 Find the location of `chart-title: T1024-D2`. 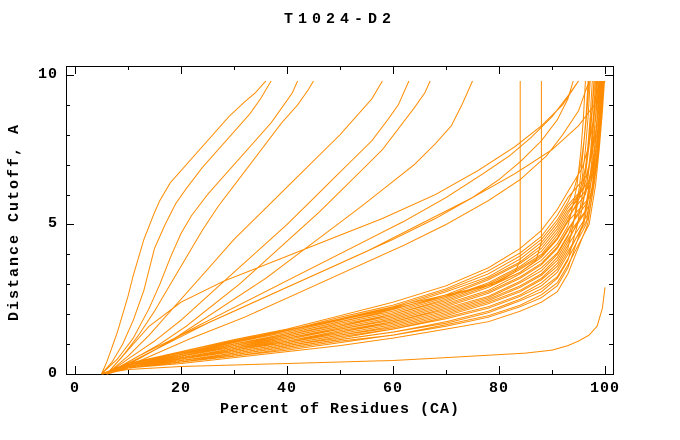

chart-title: T1024-D2 is located at coordinates (339, 19).